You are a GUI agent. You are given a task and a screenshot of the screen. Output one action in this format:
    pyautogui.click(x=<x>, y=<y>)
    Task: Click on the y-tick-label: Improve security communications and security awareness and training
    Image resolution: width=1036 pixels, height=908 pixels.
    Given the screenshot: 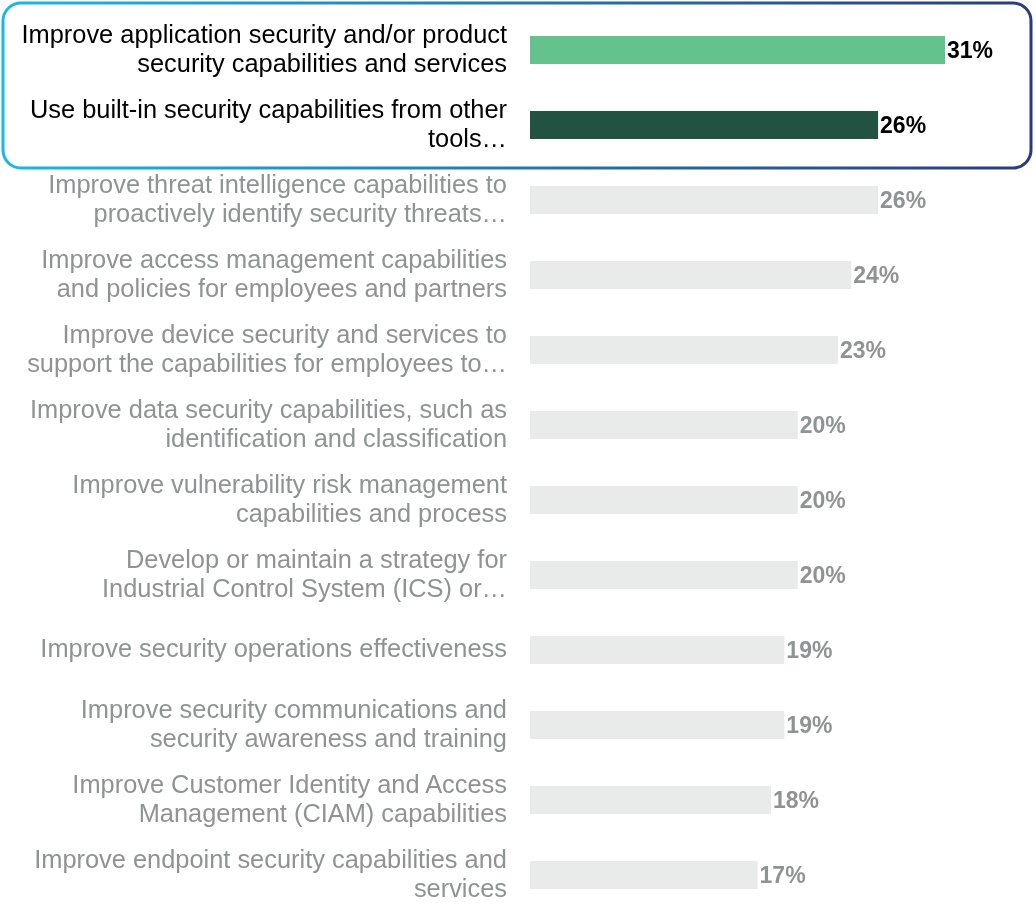 What is the action you would take?
    pyautogui.click(x=293, y=723)
    